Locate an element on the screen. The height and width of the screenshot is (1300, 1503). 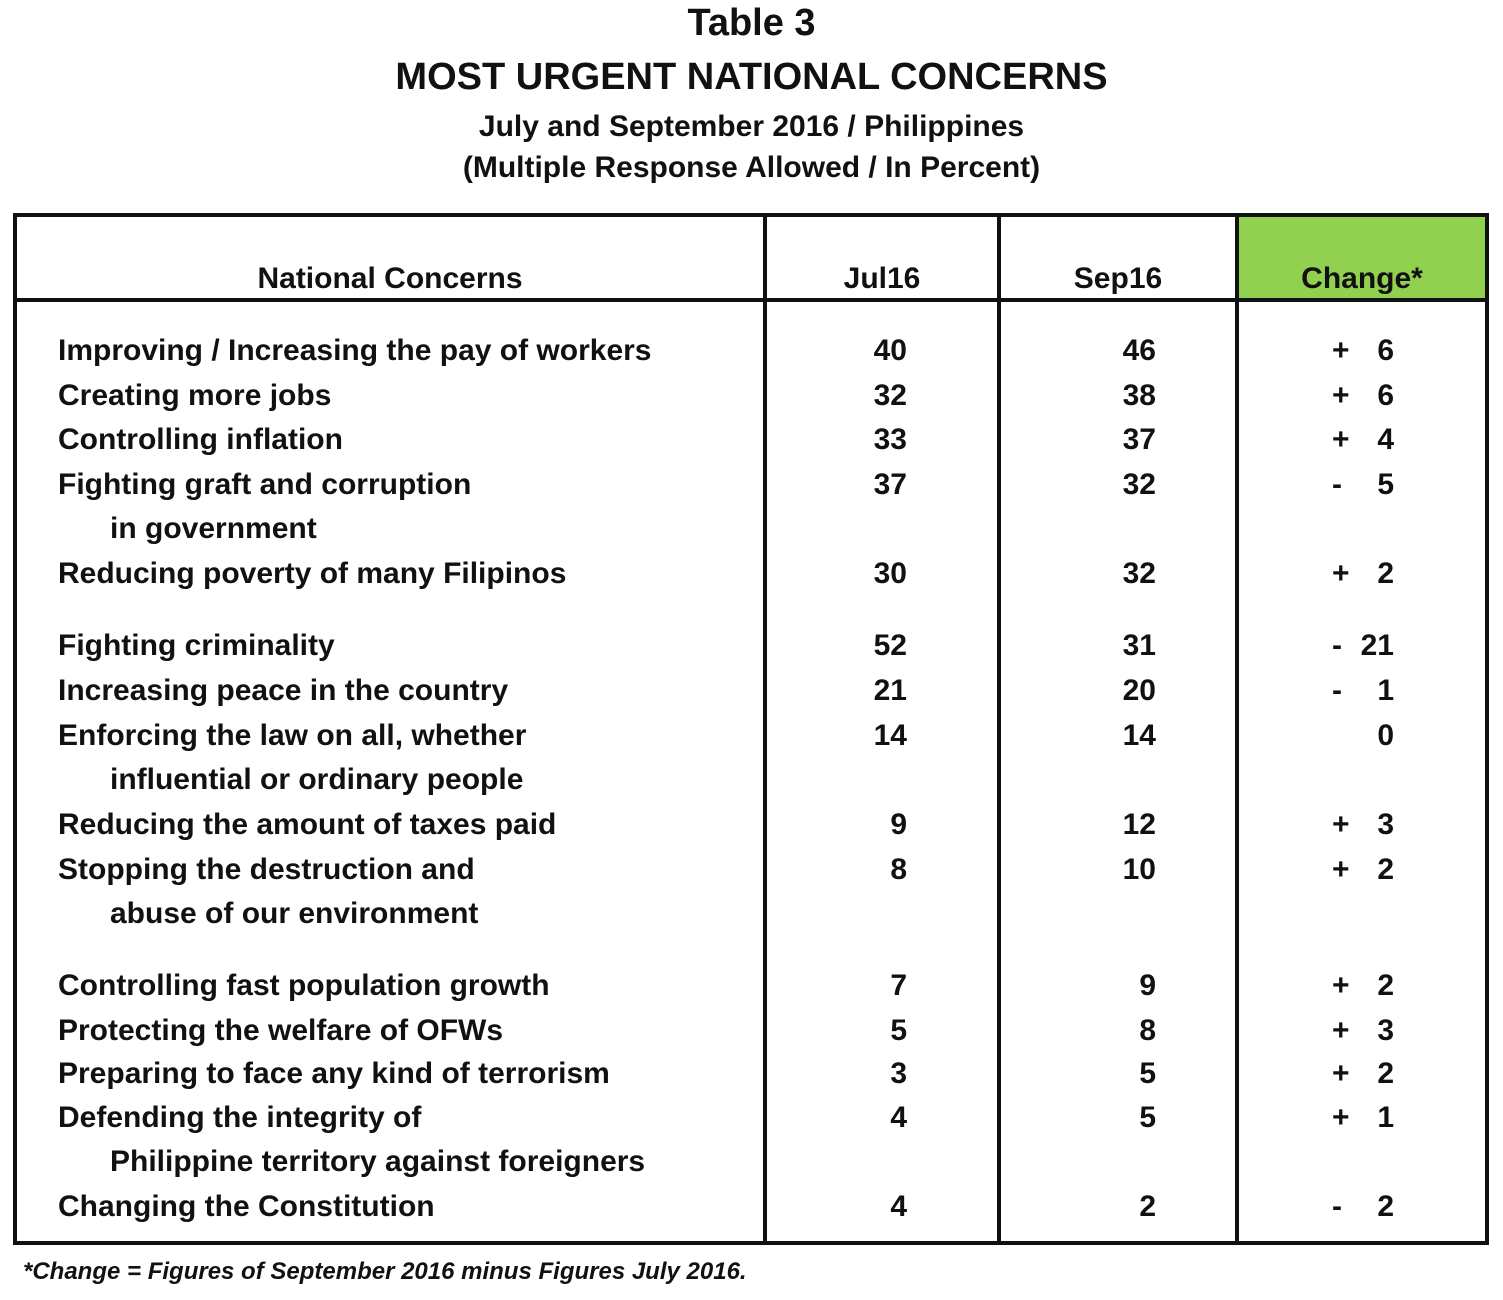
sep16-value: 37 is located at coordinates (1139, 439).